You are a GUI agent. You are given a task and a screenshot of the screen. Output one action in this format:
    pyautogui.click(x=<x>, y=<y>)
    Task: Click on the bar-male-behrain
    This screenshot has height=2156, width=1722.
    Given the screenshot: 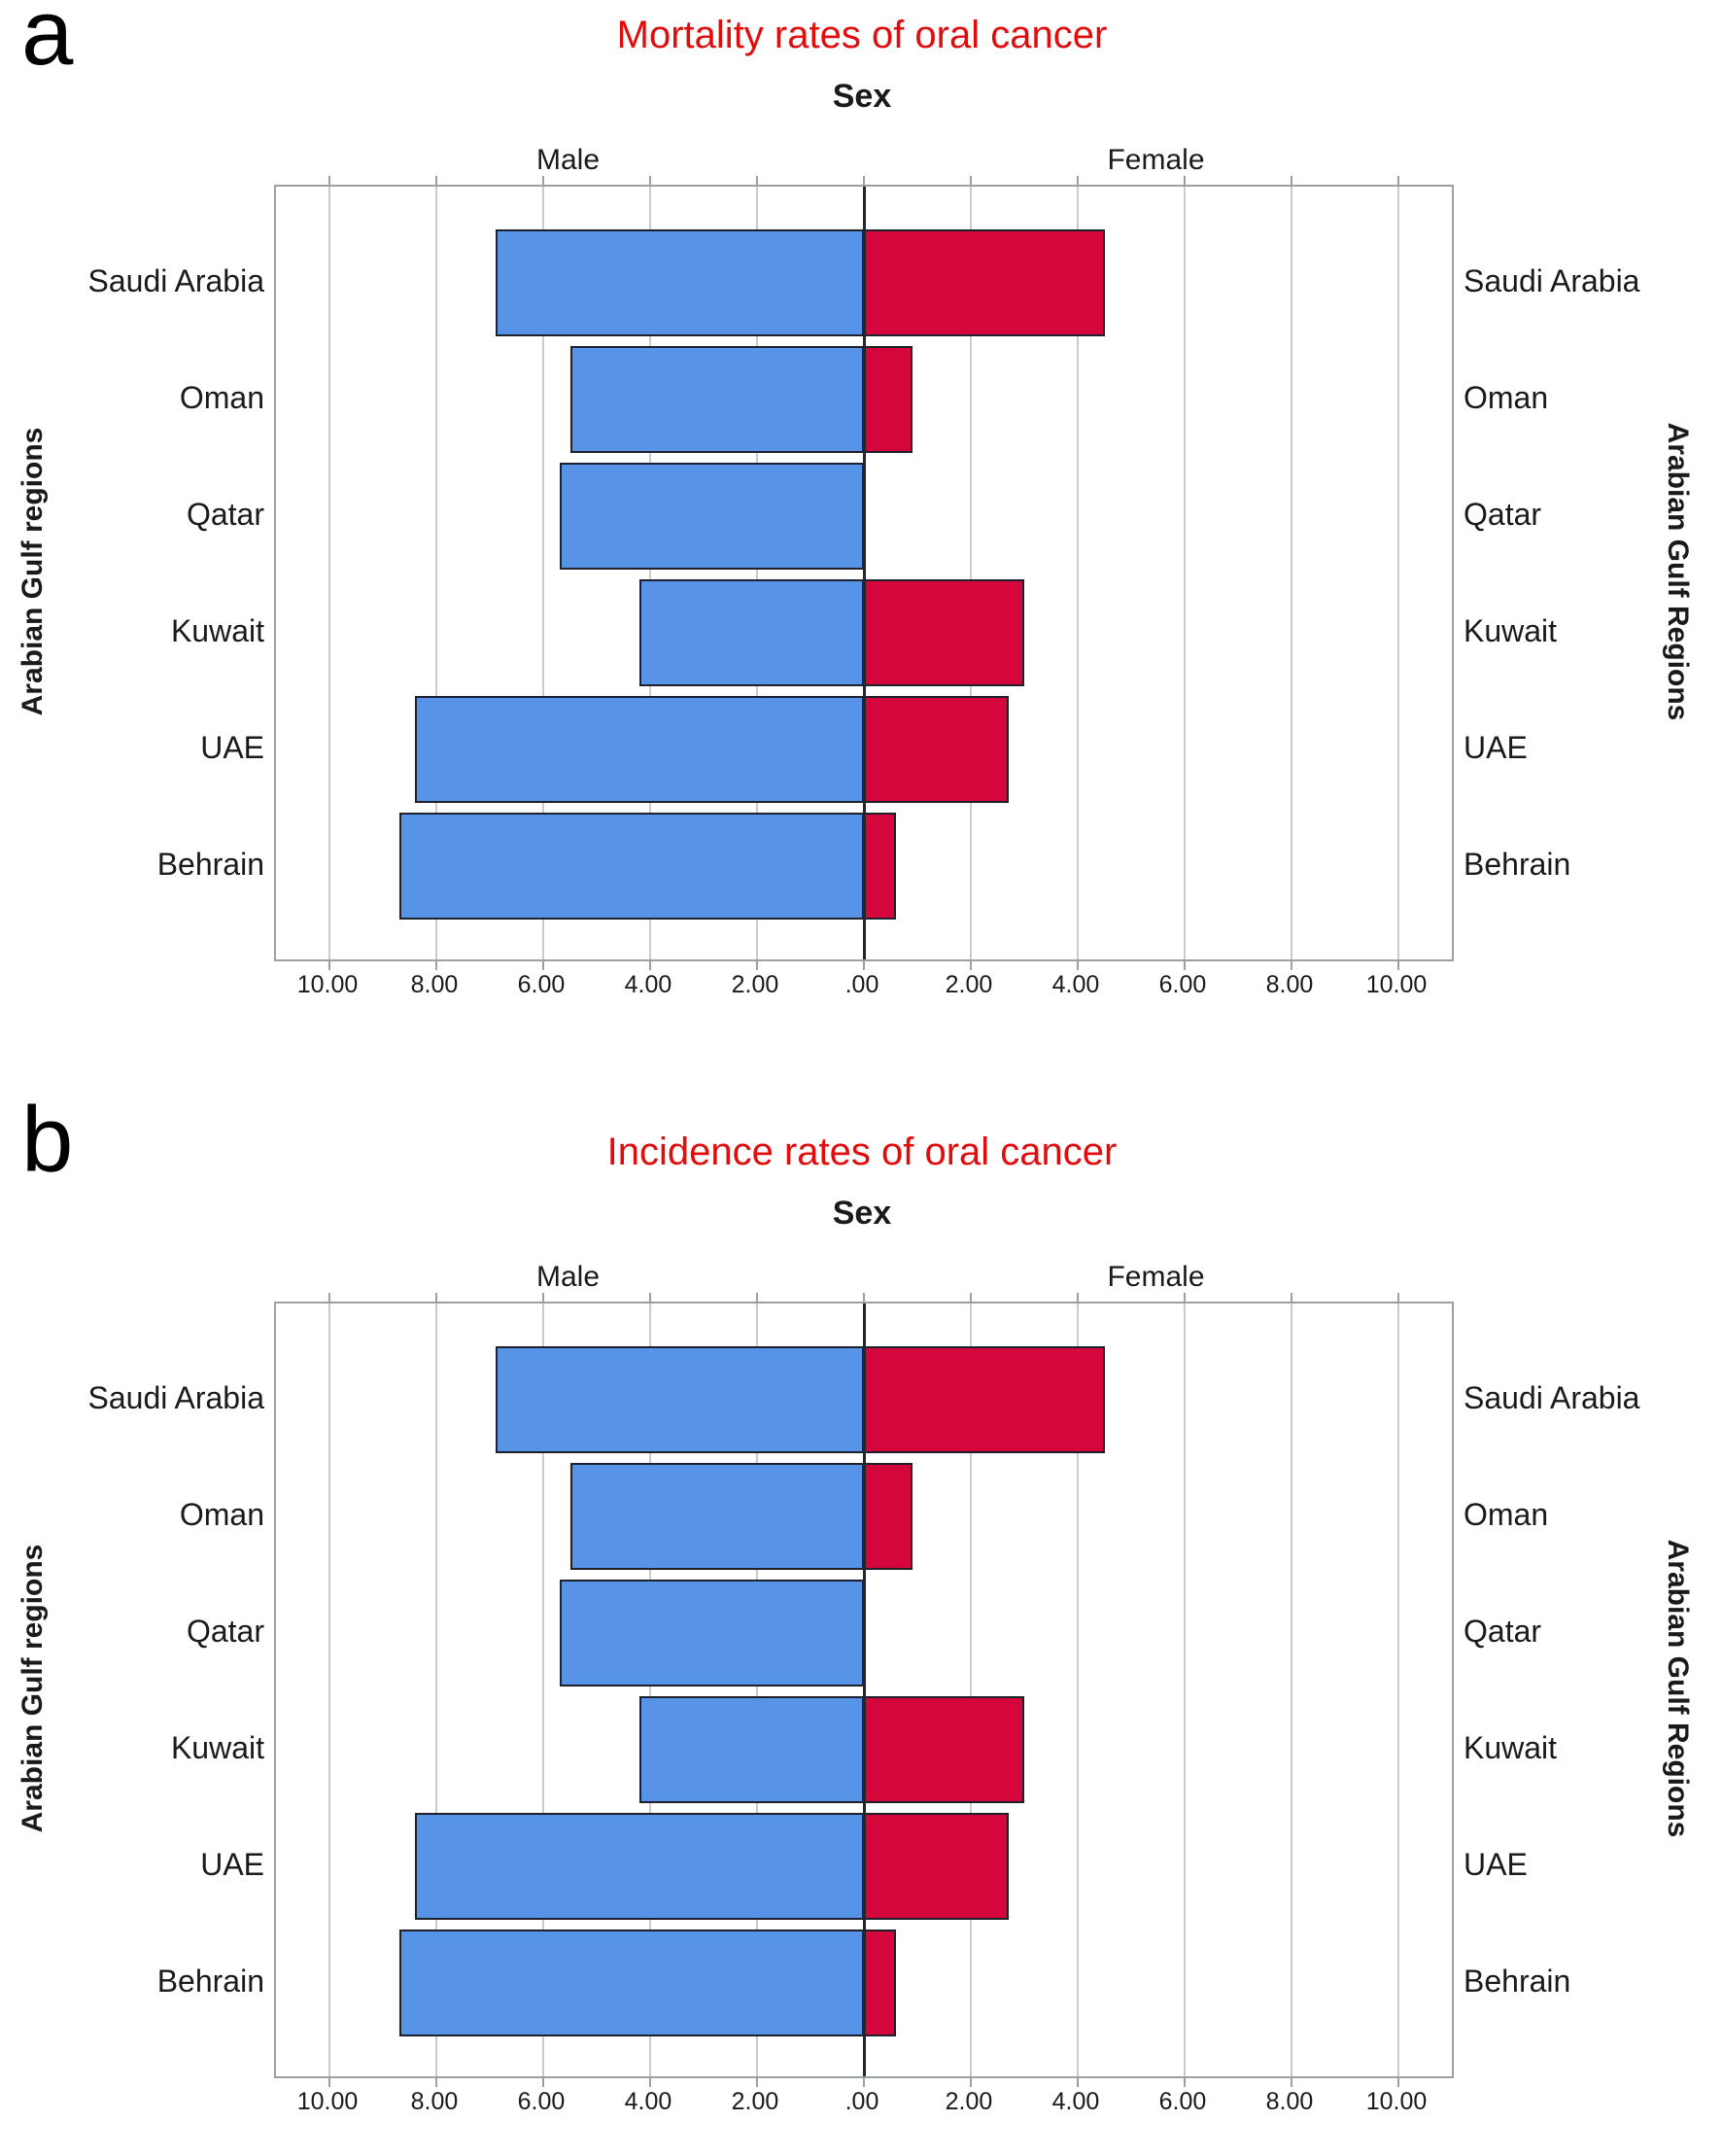 What is the action you would take?
    pyautogui.click(x=631, y=1983)
    